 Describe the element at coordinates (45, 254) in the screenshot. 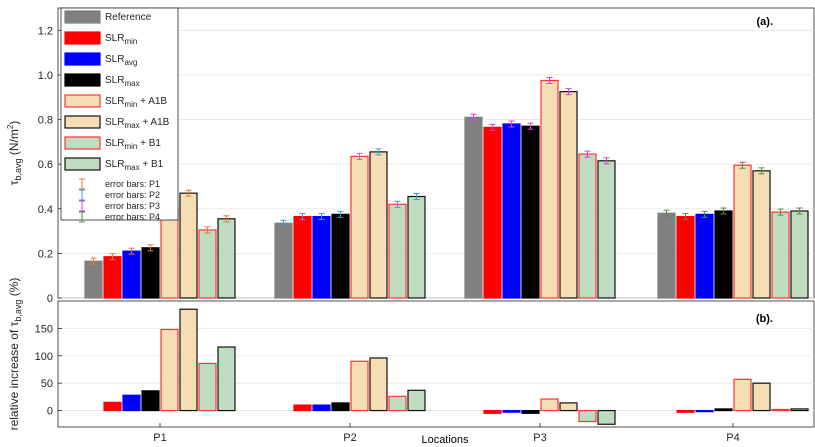

I see `y-tick-label: 0.2` at that location.